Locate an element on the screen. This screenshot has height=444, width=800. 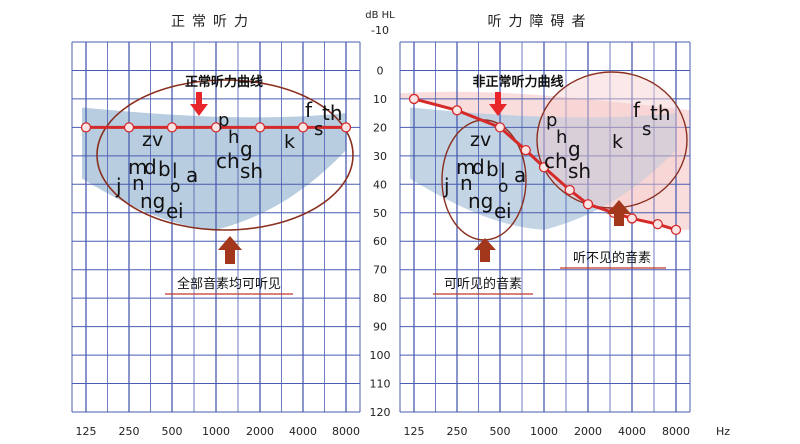
y-tick-label: 40 is located at coordinates (380, 184).